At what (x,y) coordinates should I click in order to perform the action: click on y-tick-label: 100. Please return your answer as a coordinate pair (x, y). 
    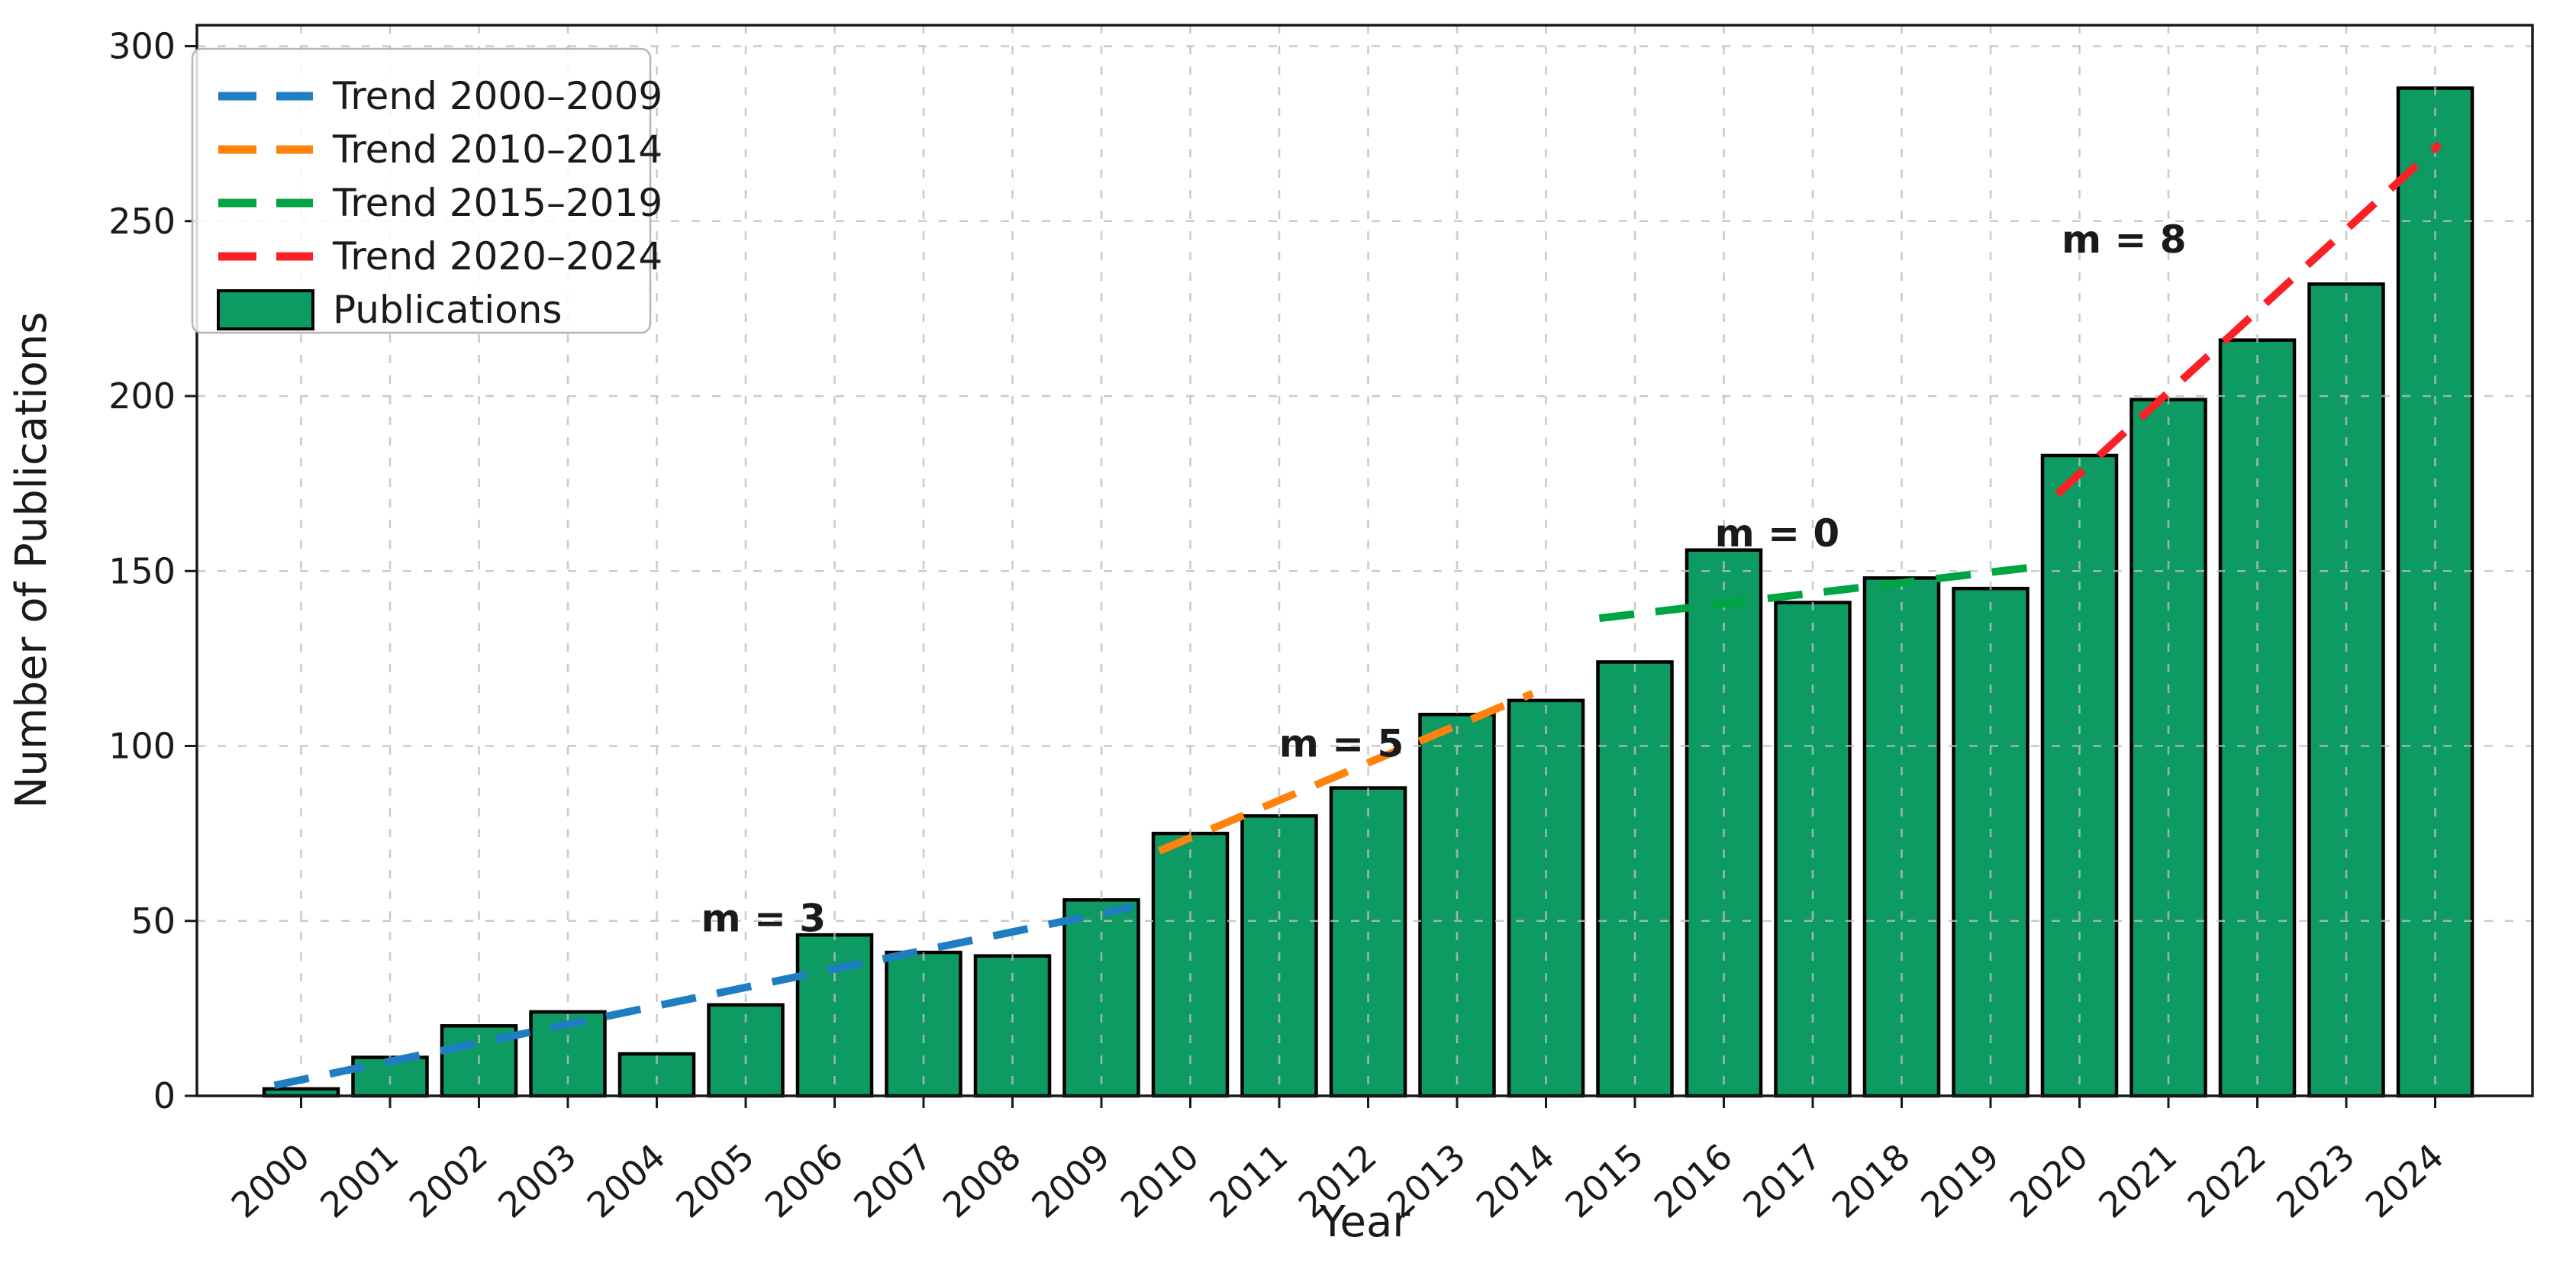
    Looking at the image, I should click on (142, 746).